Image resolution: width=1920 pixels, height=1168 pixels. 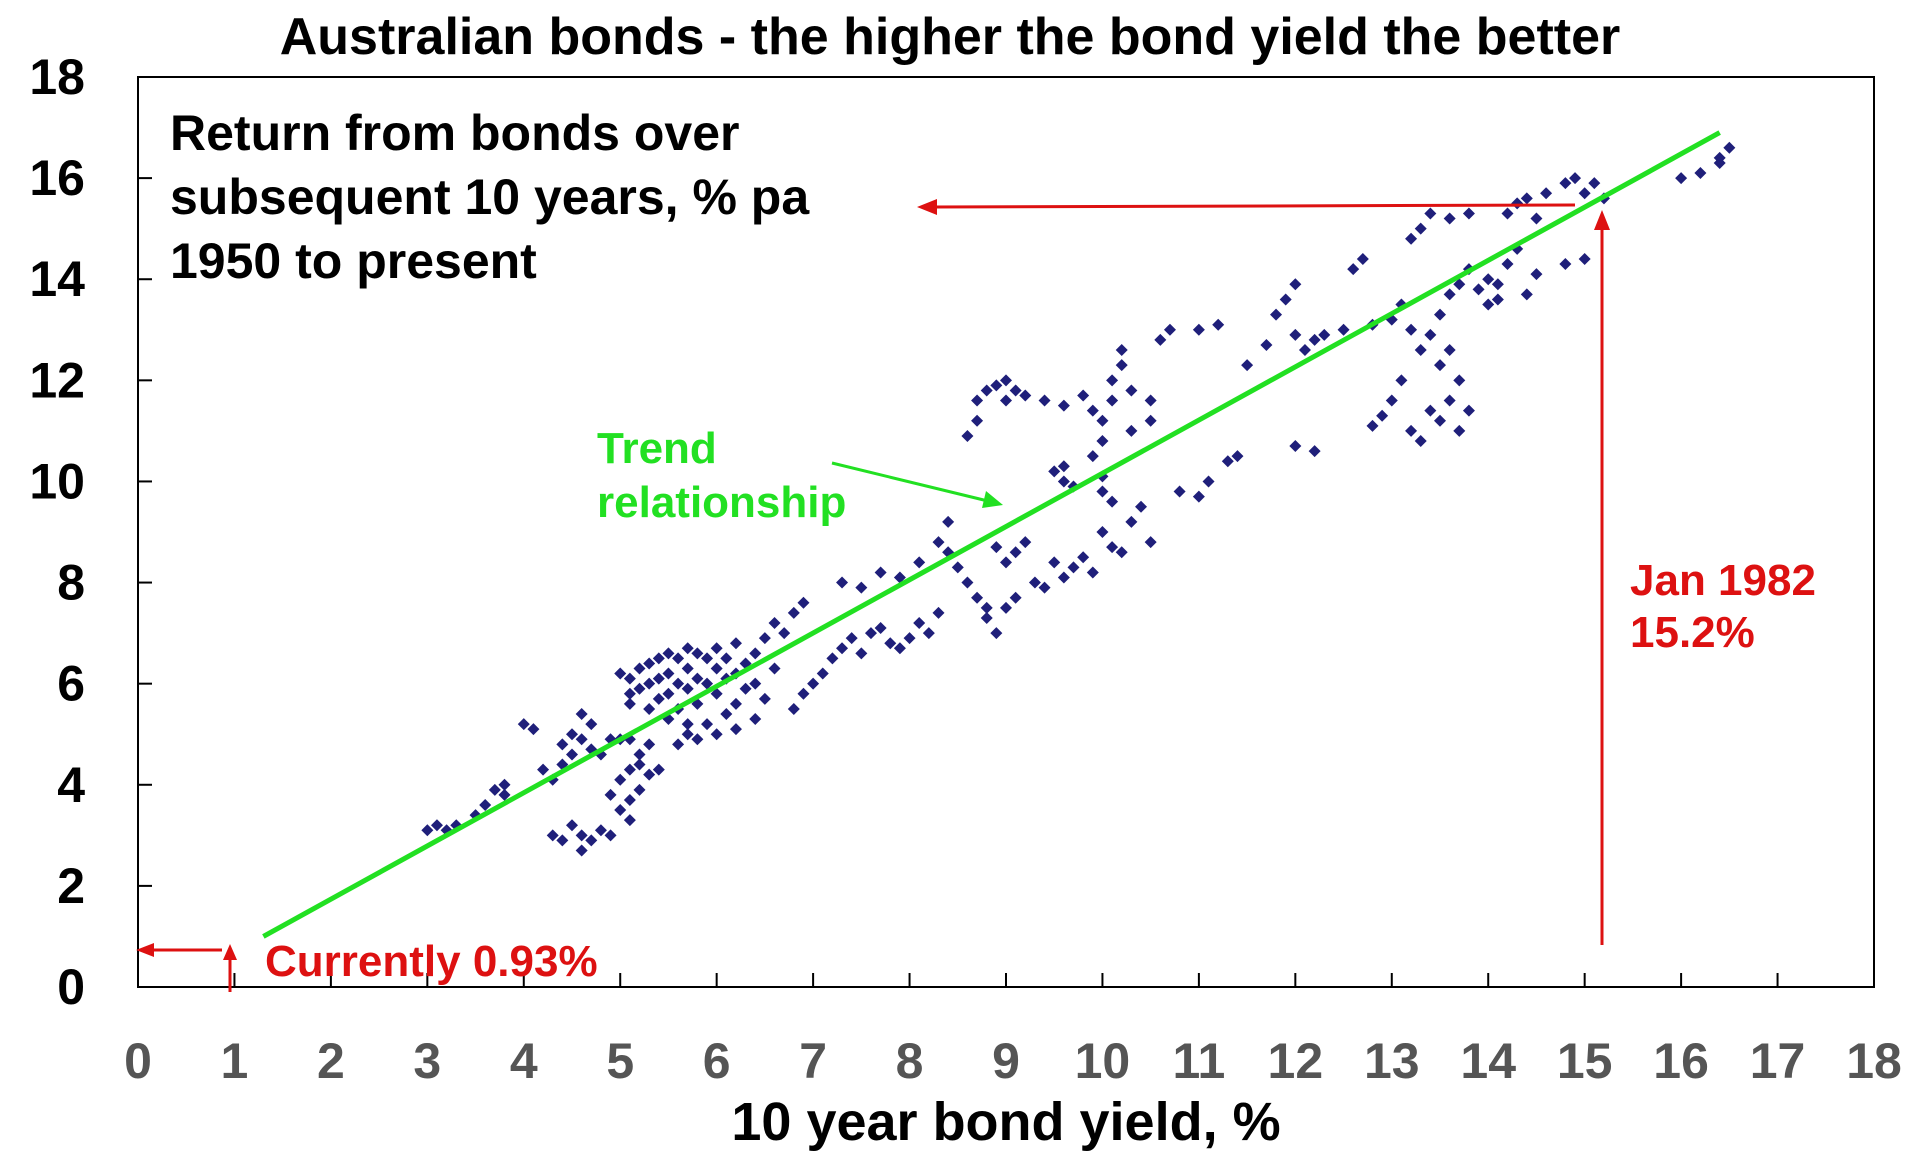 I want to click on x-axis: 0 1 2 3 4 5 6 7 8 9 10 11 12 13 14 15 16 17 18, so click(x=1013, y=1031).